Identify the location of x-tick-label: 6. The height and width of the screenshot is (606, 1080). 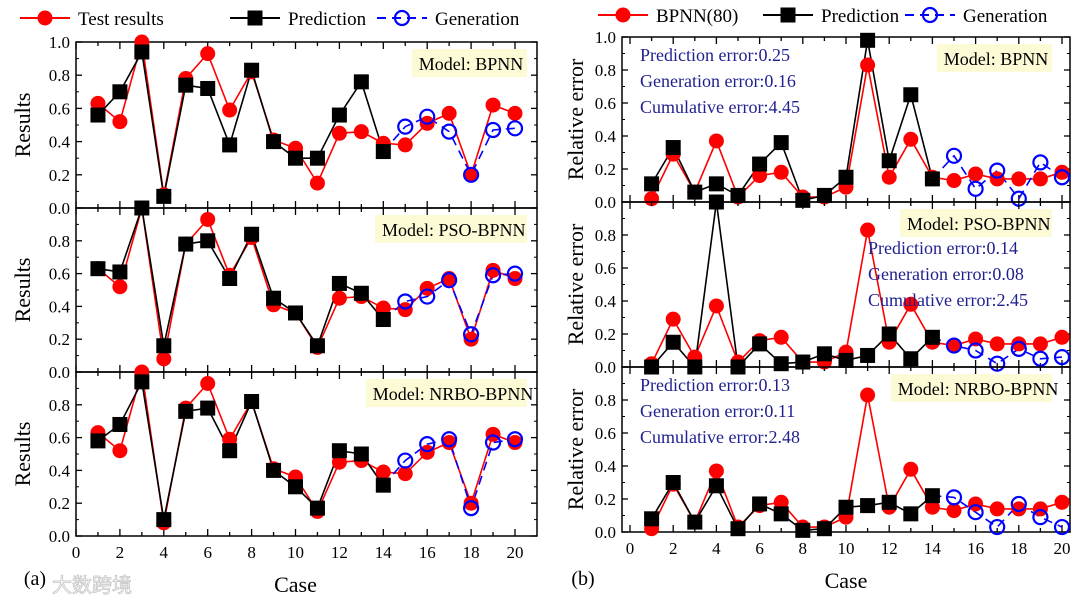
(207, 552).